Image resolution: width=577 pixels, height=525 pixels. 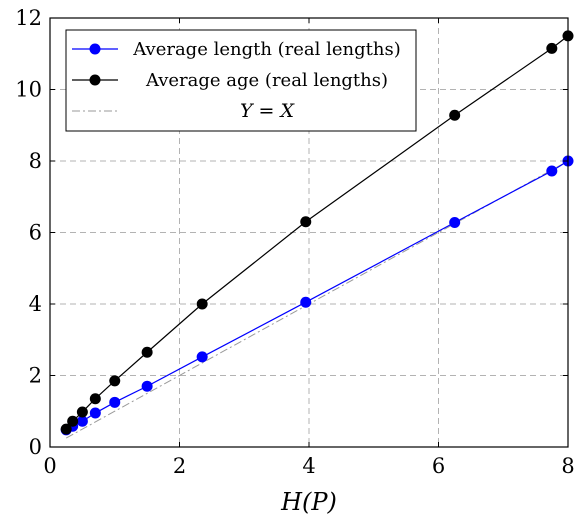 I want to click on legend-label: Average length (real lengths), so click(x=266, y=49).